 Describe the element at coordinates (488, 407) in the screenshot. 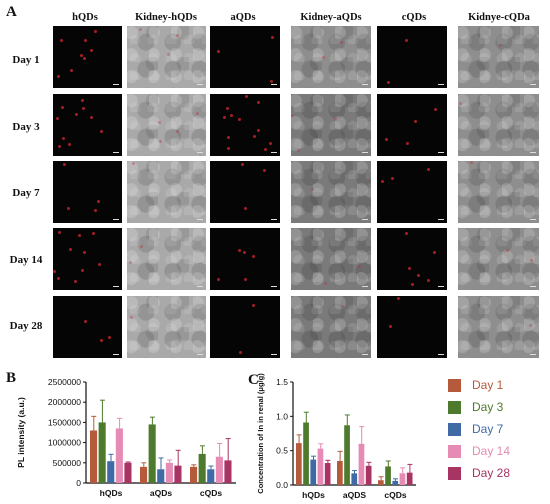

I see `legend-label-day-3: Day 3` at that location.